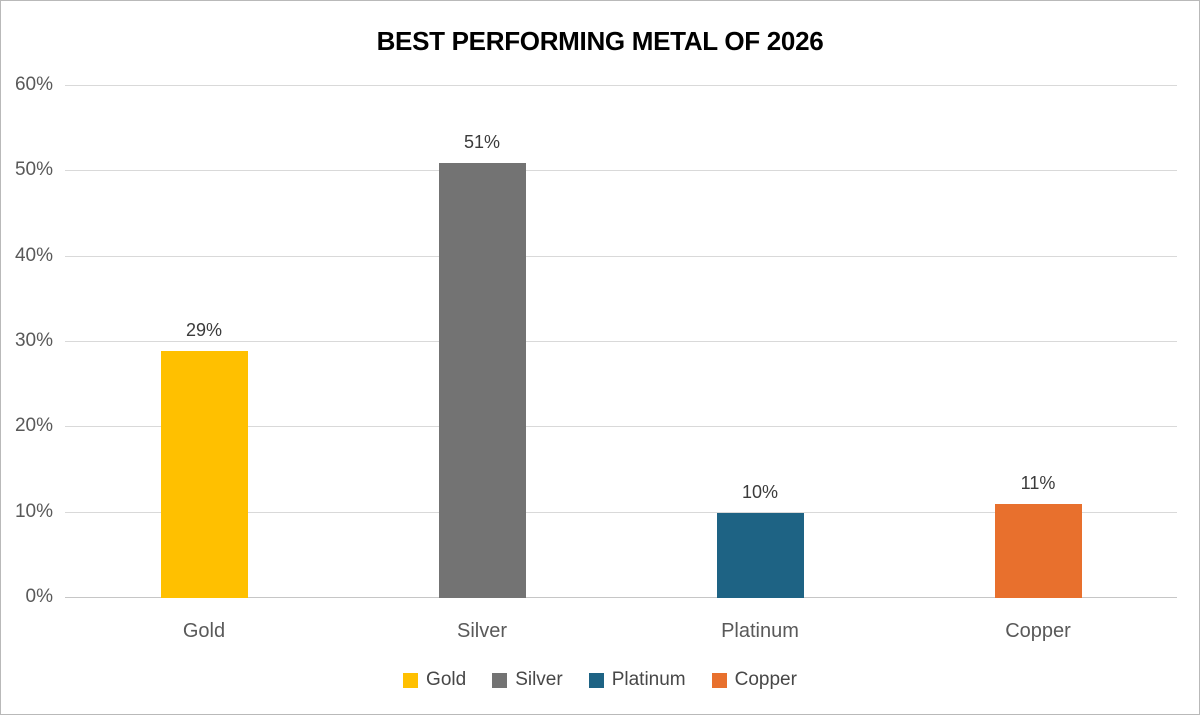  Describe the element at coordinates (1038, 631) in the screenshot. I see `category-label-copper: Copper` at that location.